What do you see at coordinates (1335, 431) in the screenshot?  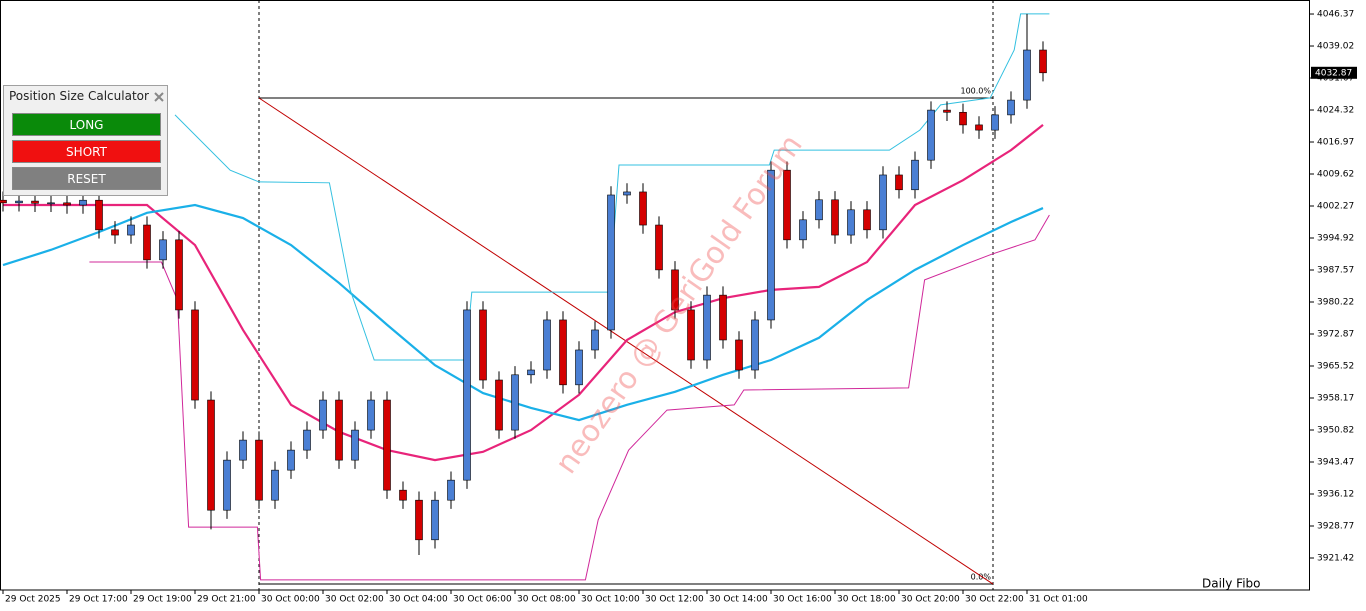 I see `y-tick-label: 3950.82` at bounding box center [1335, 431].